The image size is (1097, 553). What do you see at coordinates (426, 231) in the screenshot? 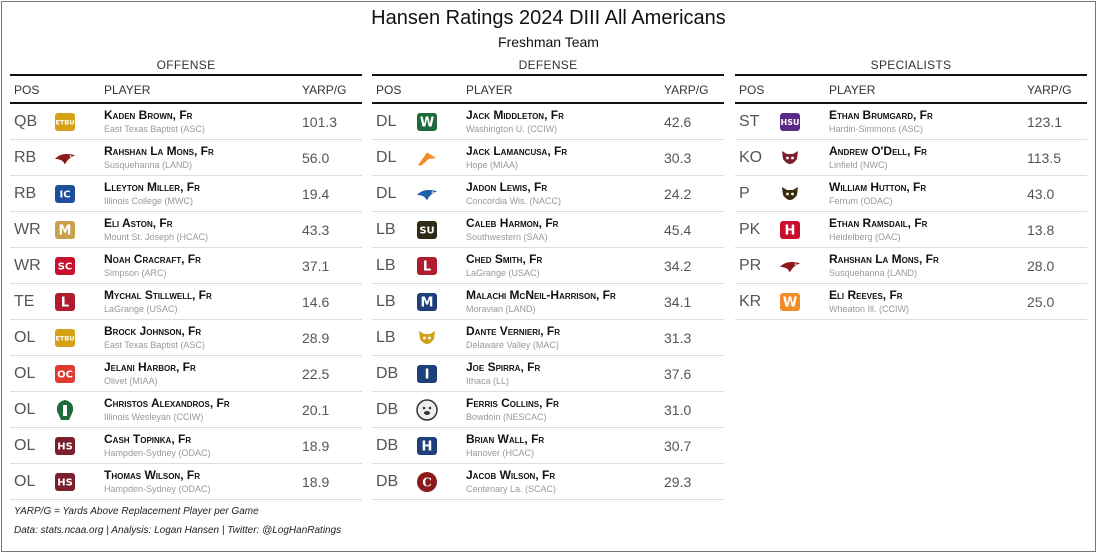
I see `svg-text: SU` at bounding box center [426, 231].